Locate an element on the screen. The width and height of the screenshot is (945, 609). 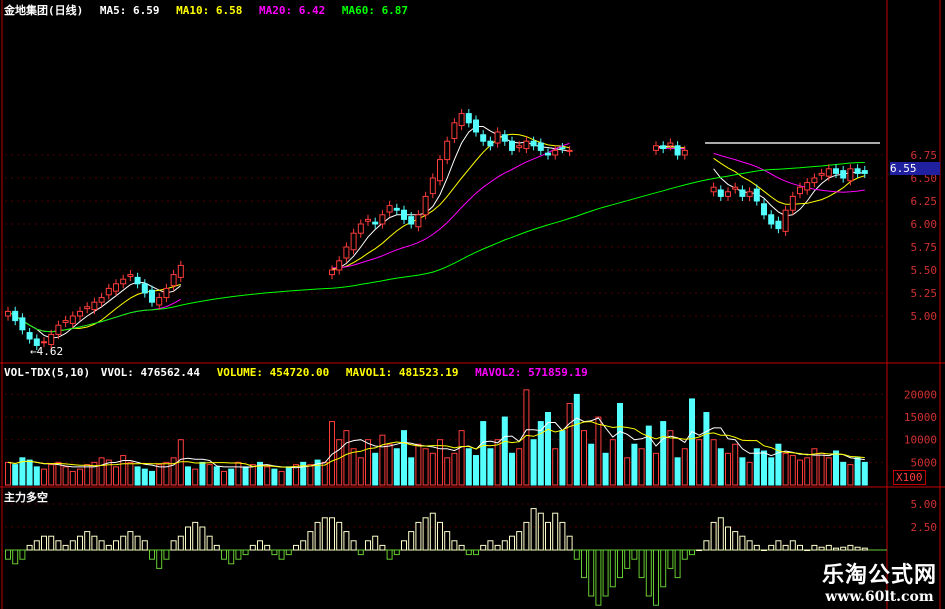
ma60-value: MA60: 6.87 is located at coordinates (375, 10).